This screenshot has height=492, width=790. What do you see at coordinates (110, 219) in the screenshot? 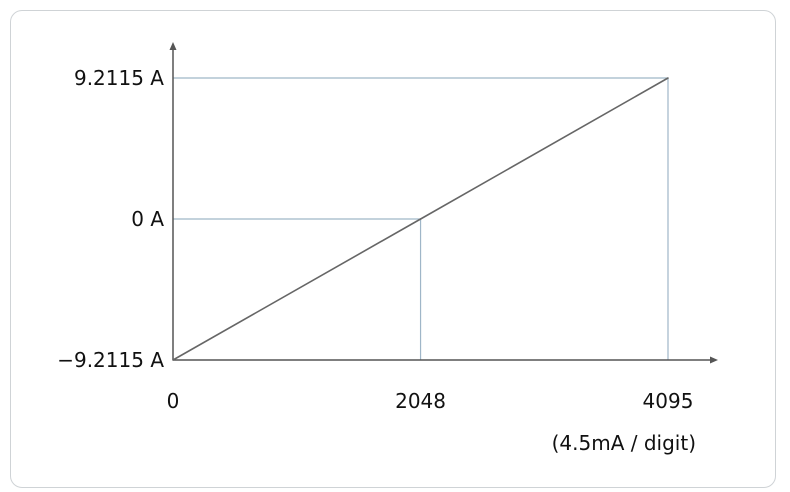
I see `y-tick-labels: −9.2115 A 0 A 9.2115 A` at bounding box center [110, 219].